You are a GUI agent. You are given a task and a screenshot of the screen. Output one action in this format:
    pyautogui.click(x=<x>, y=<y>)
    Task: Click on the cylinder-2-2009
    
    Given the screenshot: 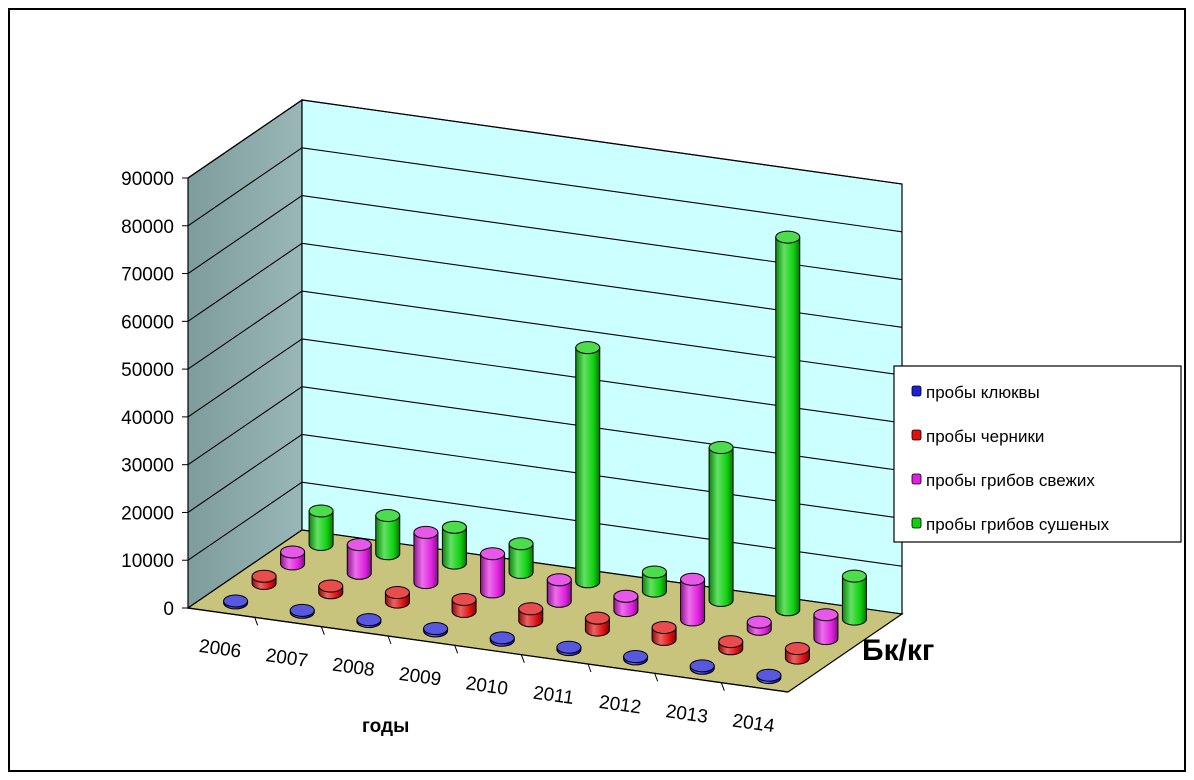 What is the action you would take?
    pyautogui.click(x=464, y=605)
    